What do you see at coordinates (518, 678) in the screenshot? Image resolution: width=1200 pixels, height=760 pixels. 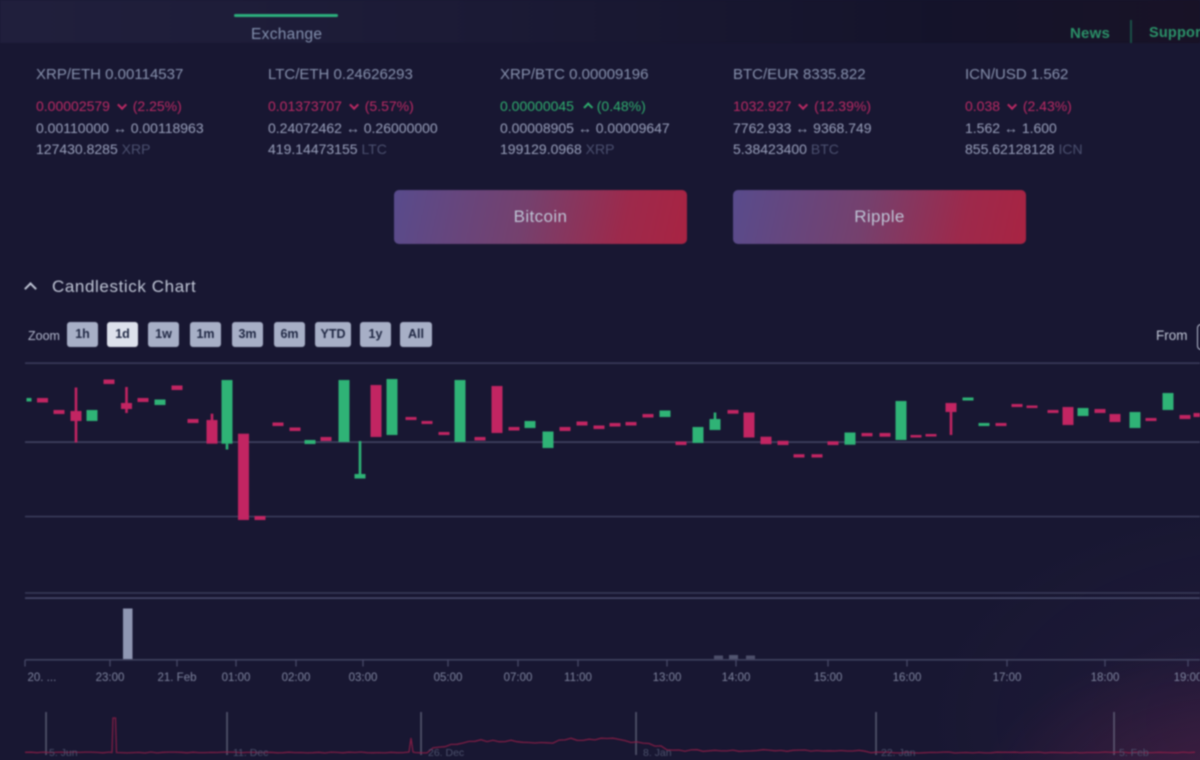 I see `svg-text: 07:00` at bounding box center [518, 678].